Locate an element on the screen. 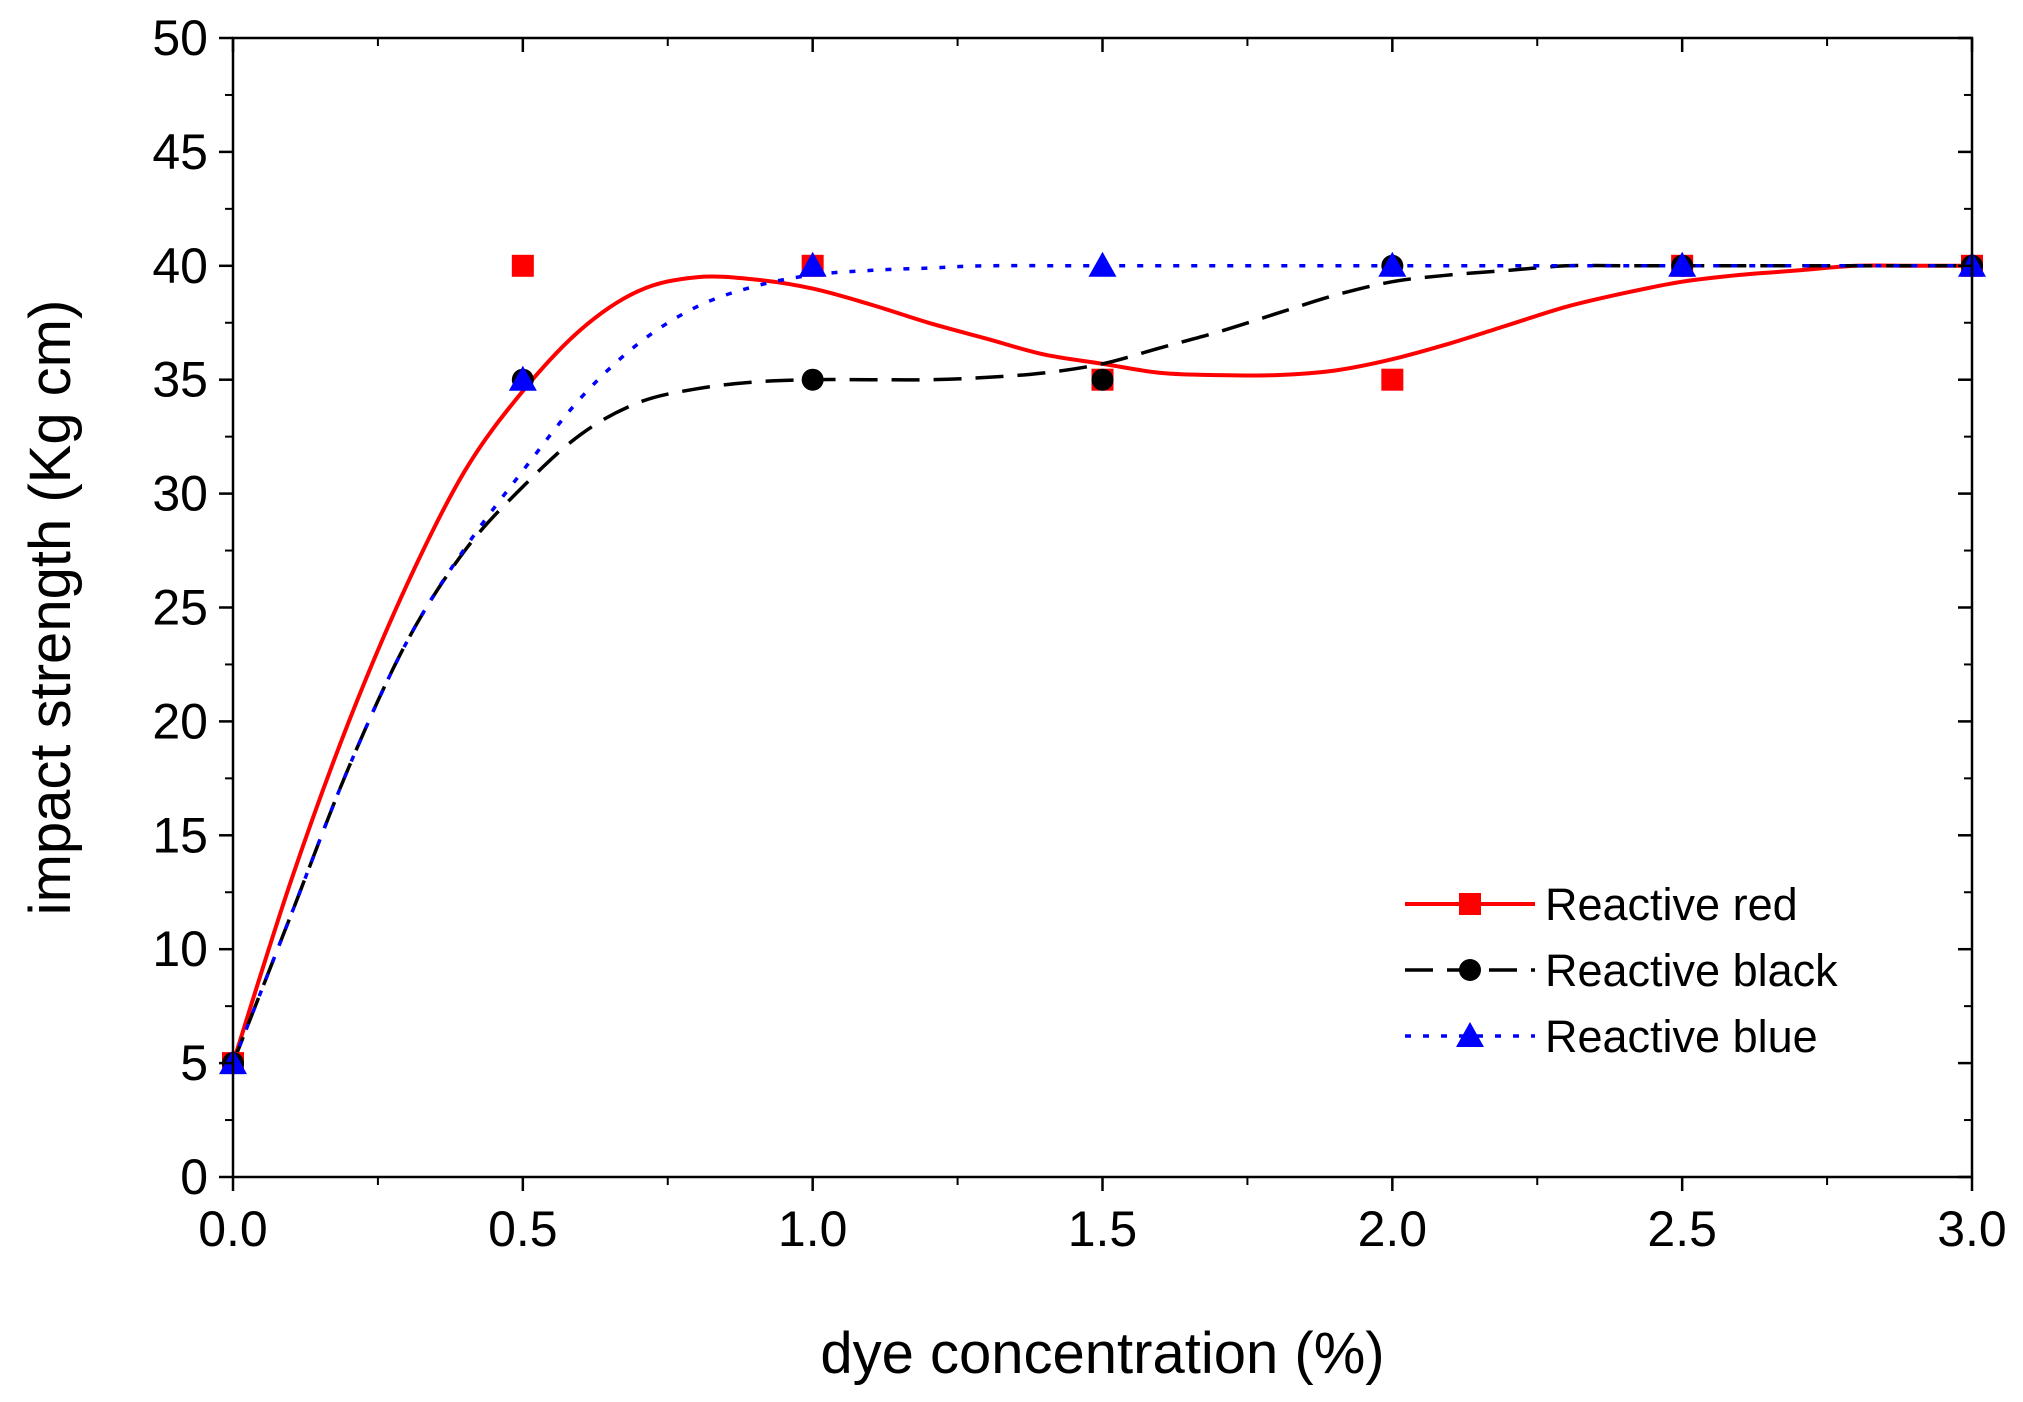 The width and height of the screenshot is (2023, 1402). x-tick-label: 1.5 is located at coordinates (1103, 1229).